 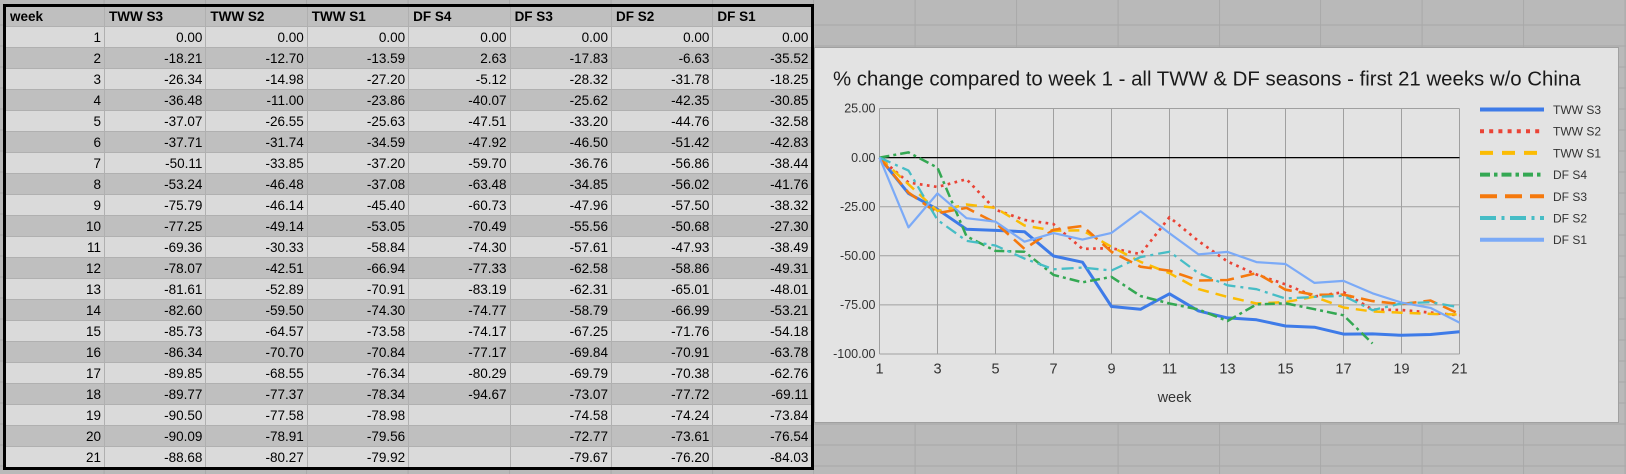 What do you see at coordinates (1174, 398) in the screenshot?
I see `svg-text: week` at bounding box center [1174, 398].